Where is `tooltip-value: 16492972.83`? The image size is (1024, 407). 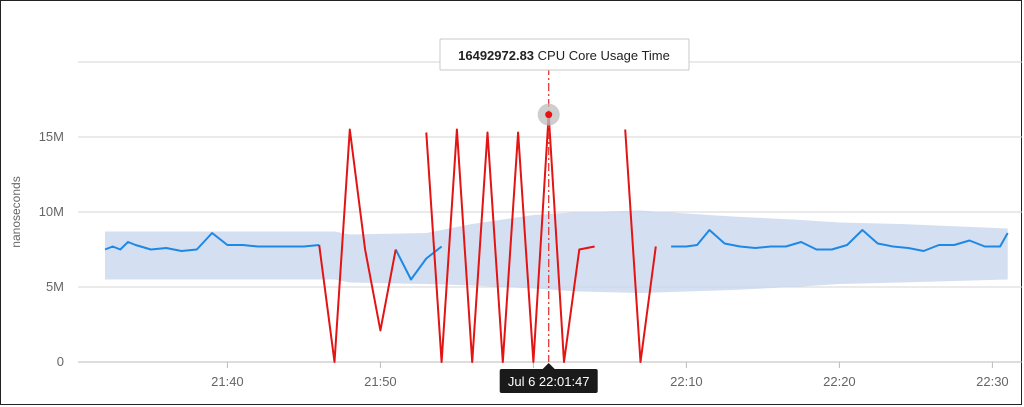
tooltip-value: 16492972.83 is located at coordinates (496, 55).